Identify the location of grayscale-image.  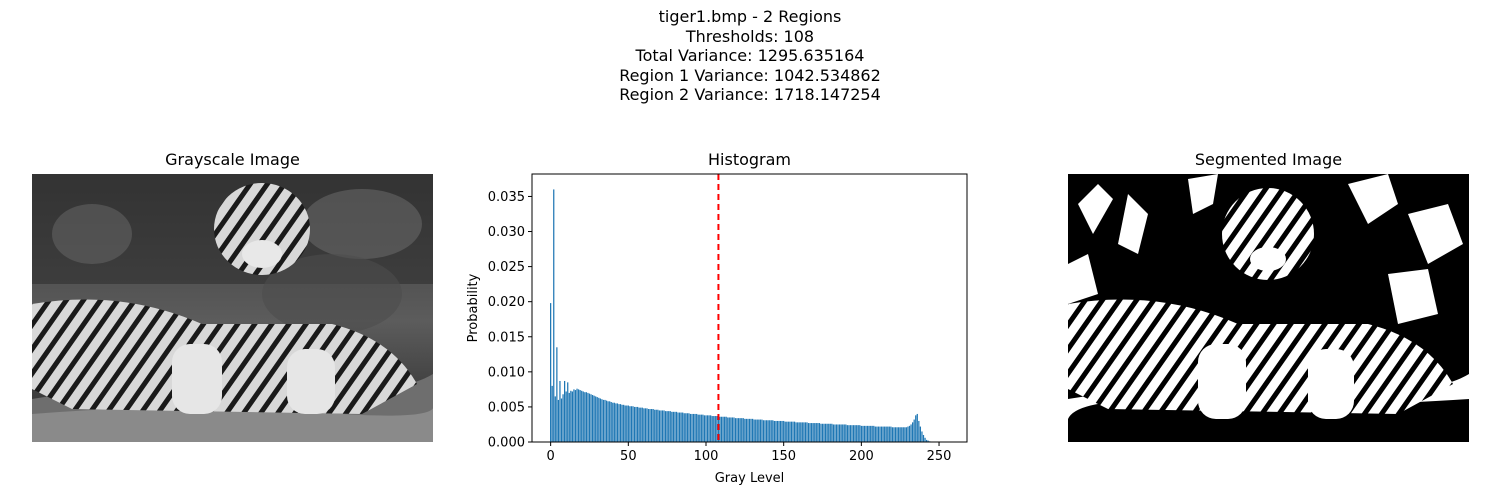
(232, 308).